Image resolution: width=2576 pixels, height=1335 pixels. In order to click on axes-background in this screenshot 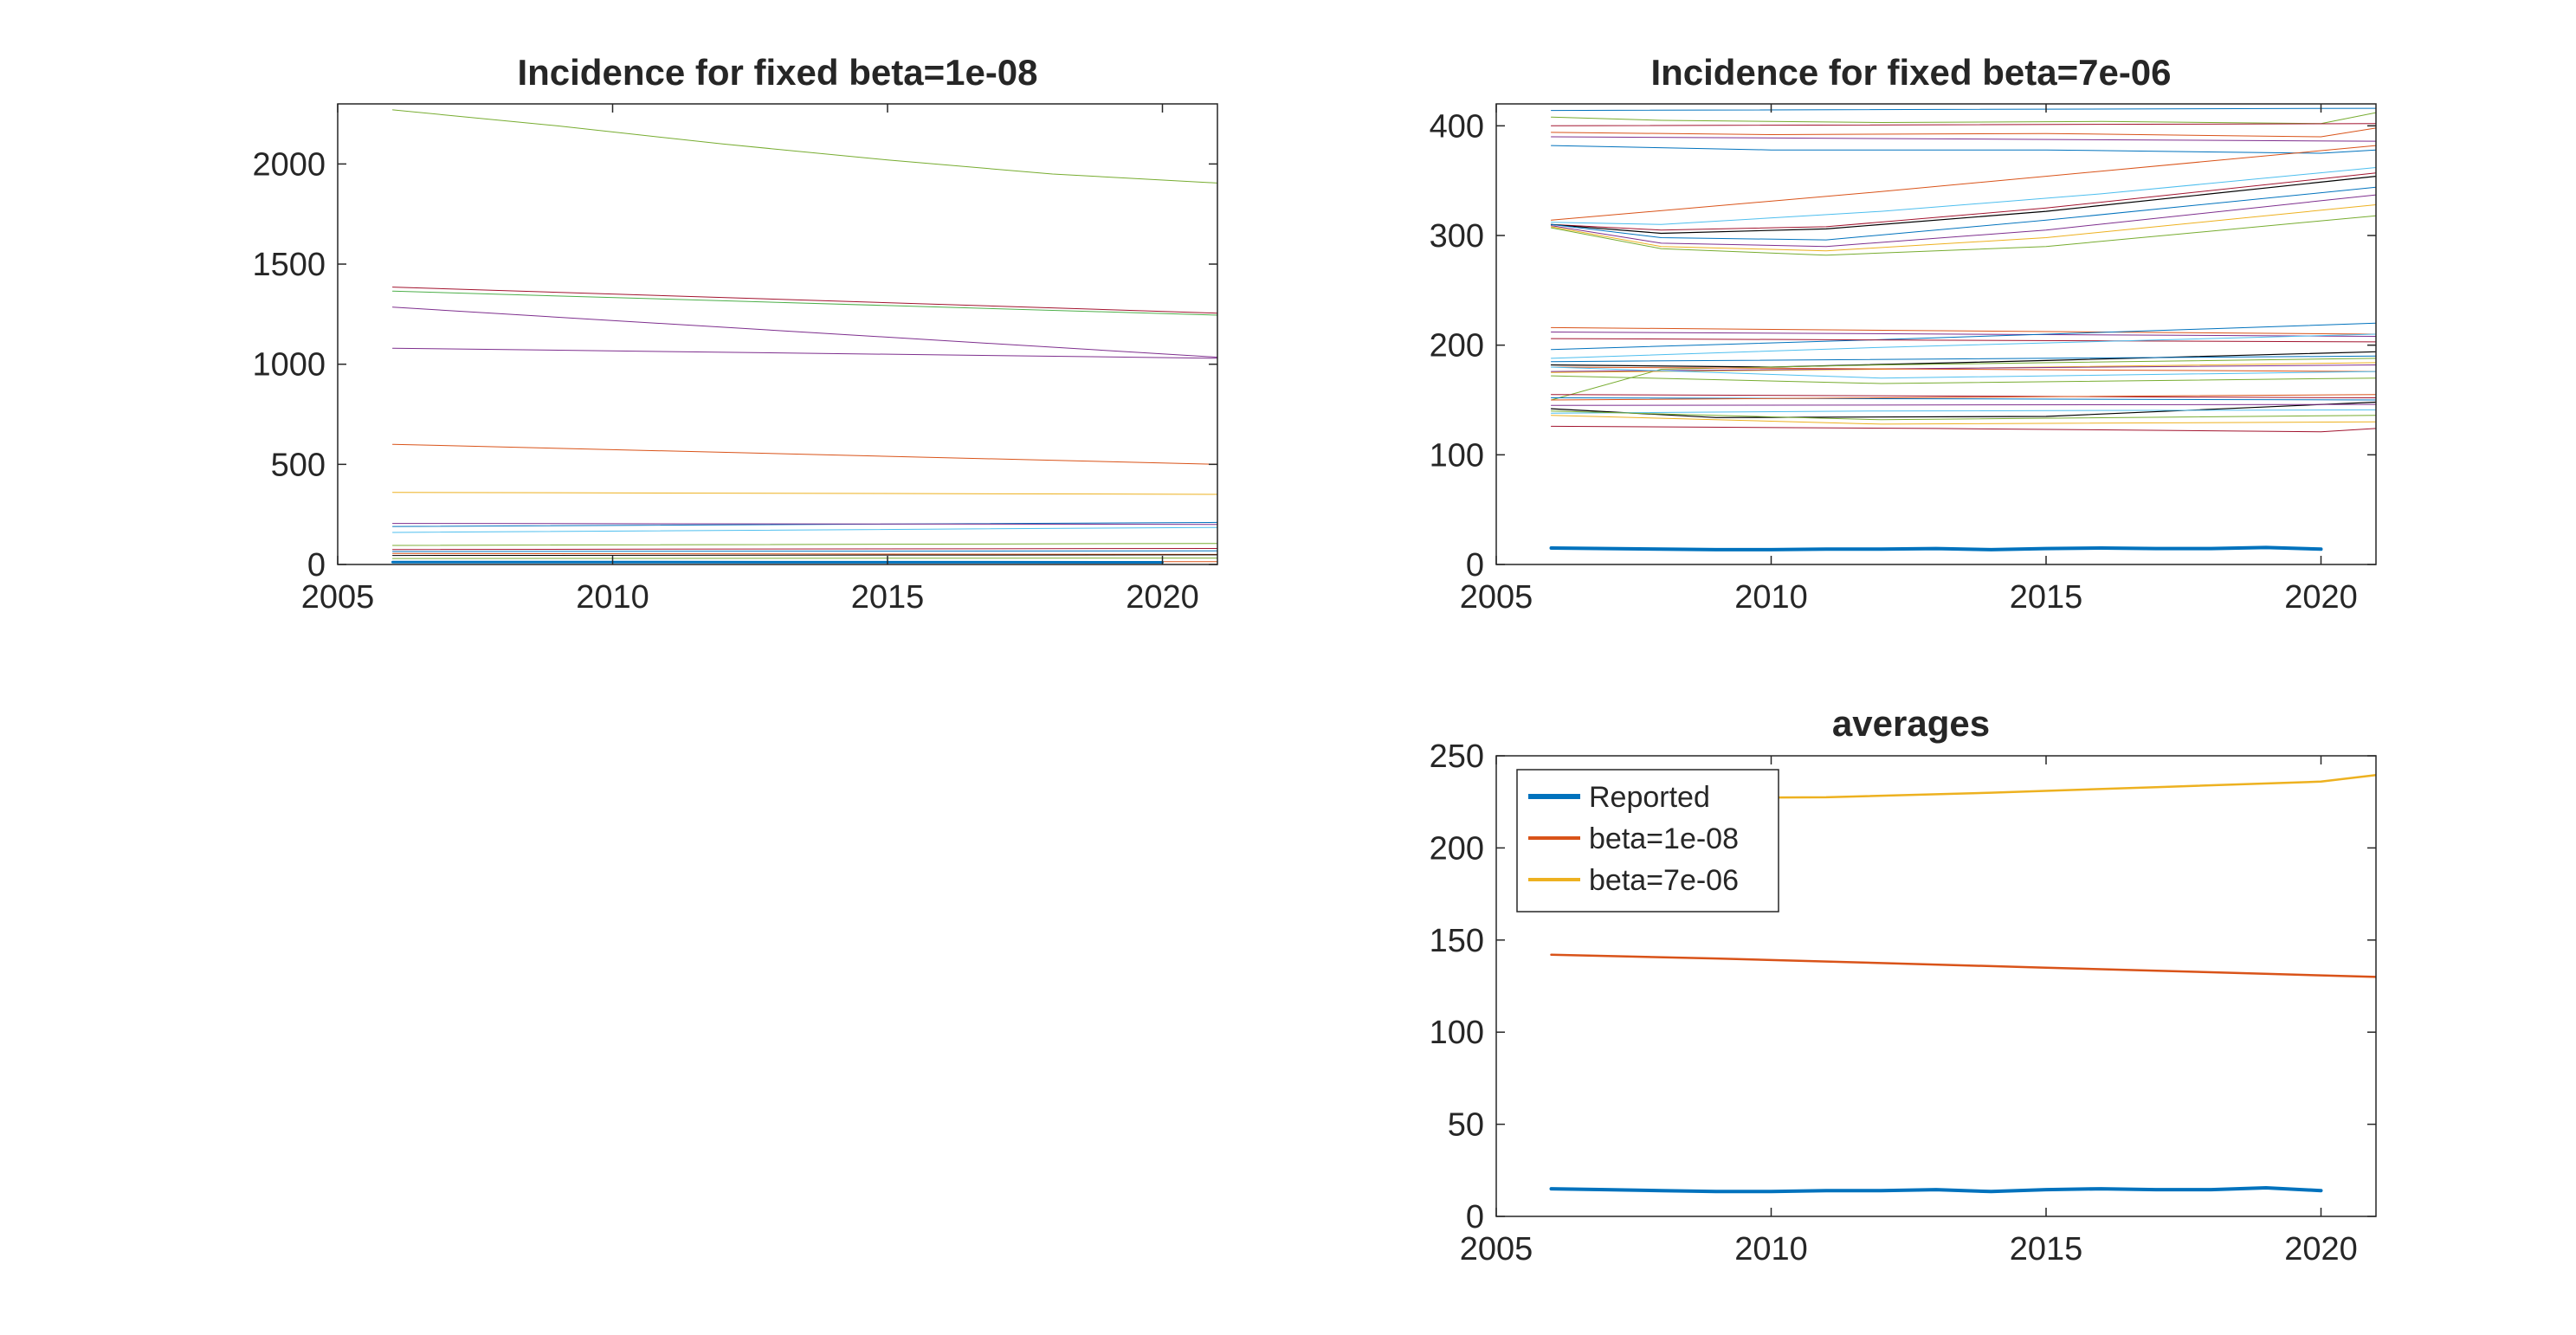, I will do `click(777, 334)`.